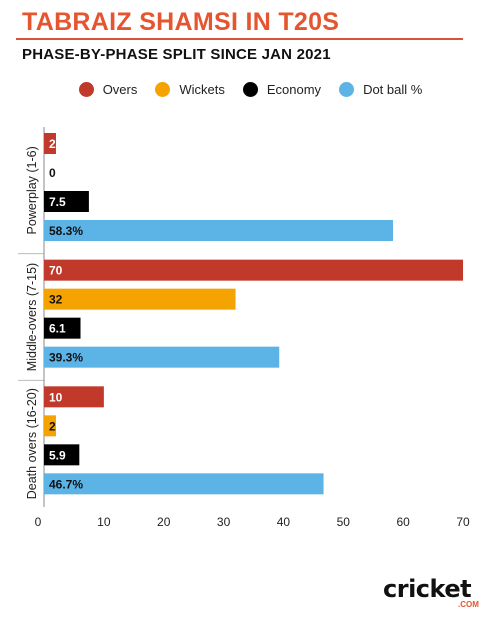 The width and height of the screenshot is (501, 623). Describe the element at coordinates (184, 484) in the screenshot. I see `bar-death-overs-16-20-dot-ball` at that location.